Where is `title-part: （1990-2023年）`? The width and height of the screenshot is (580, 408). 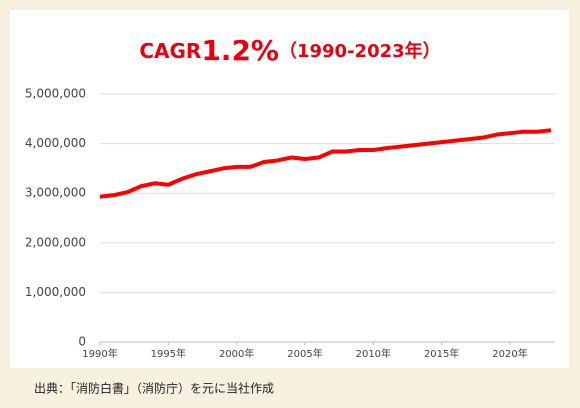
title-part: （1990-2023年） is located at coordinates (360, 51).